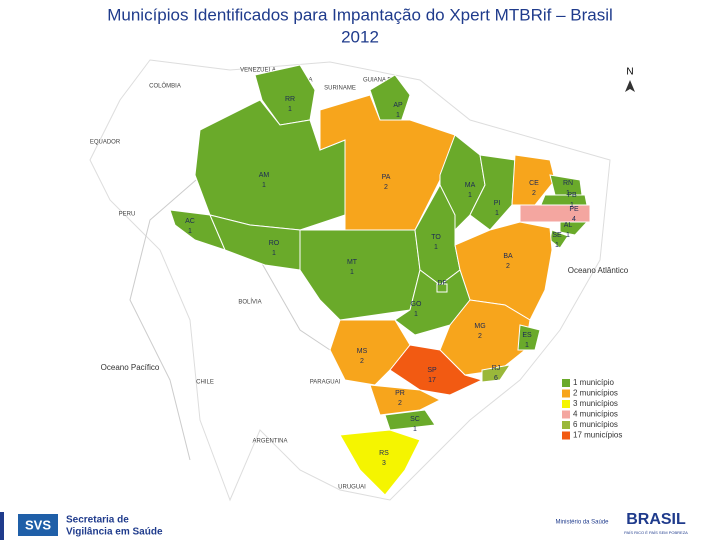 This screenshot has width=720, height=540. I want to click on state-abbr: GO, so click(416, 304).